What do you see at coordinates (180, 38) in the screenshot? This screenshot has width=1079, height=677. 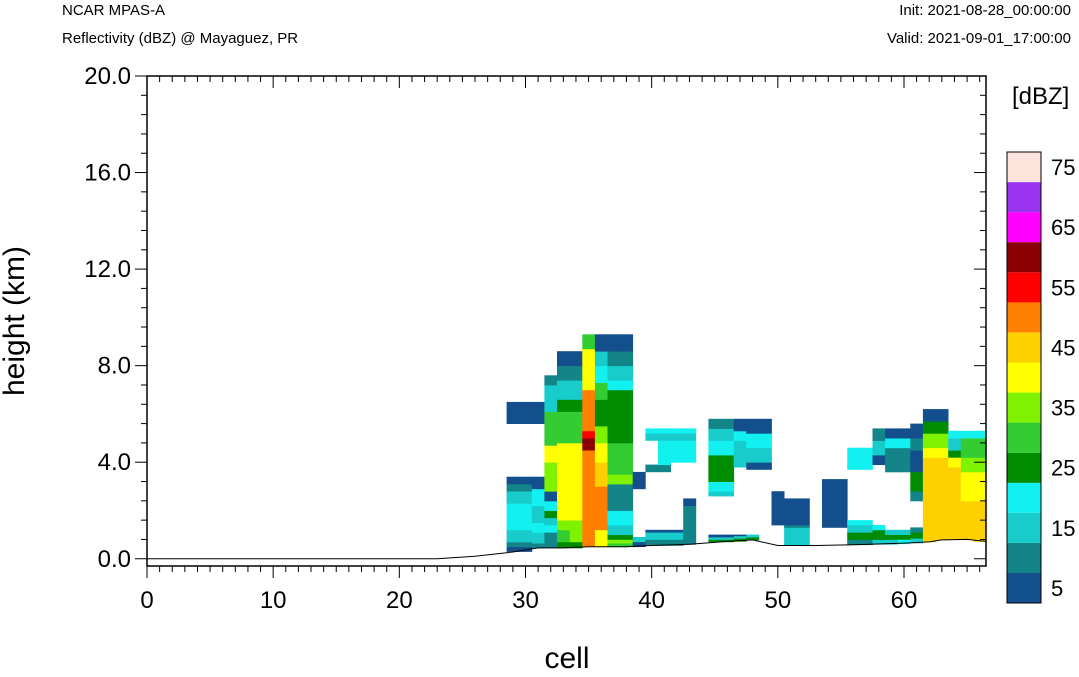 I see `field-description: Reflectivity (dBZ) @ Mayaguez, PR` at bounding box center [180, 38].